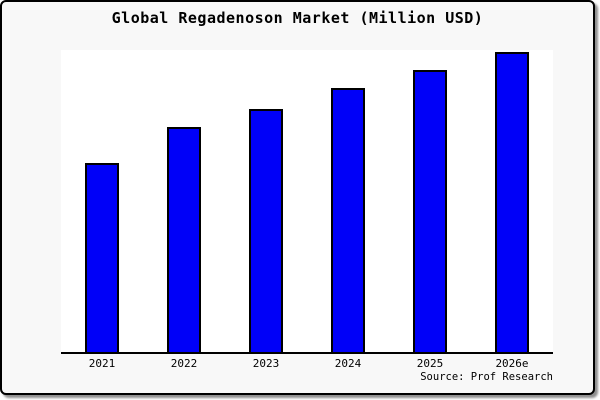  What do you see at coordinates (307, 363) in the screenshot?
I see `x-axis-labels: 2021 2022 2023 2024 2025 2026e` at bounding box center [307, 363].